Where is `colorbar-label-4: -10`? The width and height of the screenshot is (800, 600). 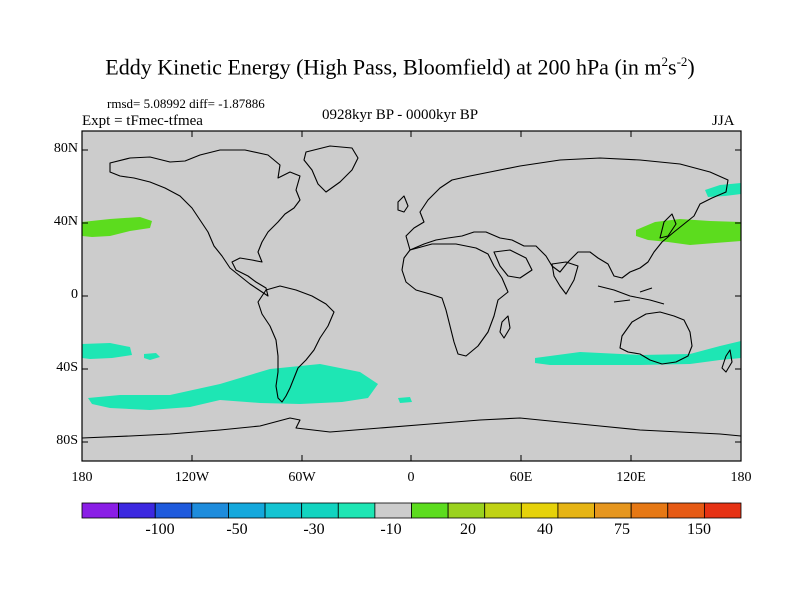
colorbar-label-4: -10 is located at coordinates (391, 529).